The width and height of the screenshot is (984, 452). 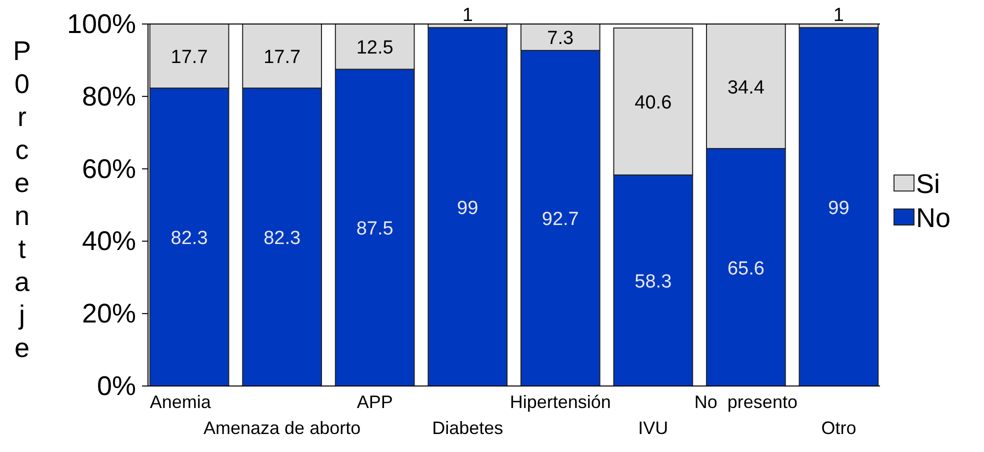 What do you see at coordinates (375, 48) in the screenshot?
I see `data-label: 12.5` at bounding box center [375, 48].